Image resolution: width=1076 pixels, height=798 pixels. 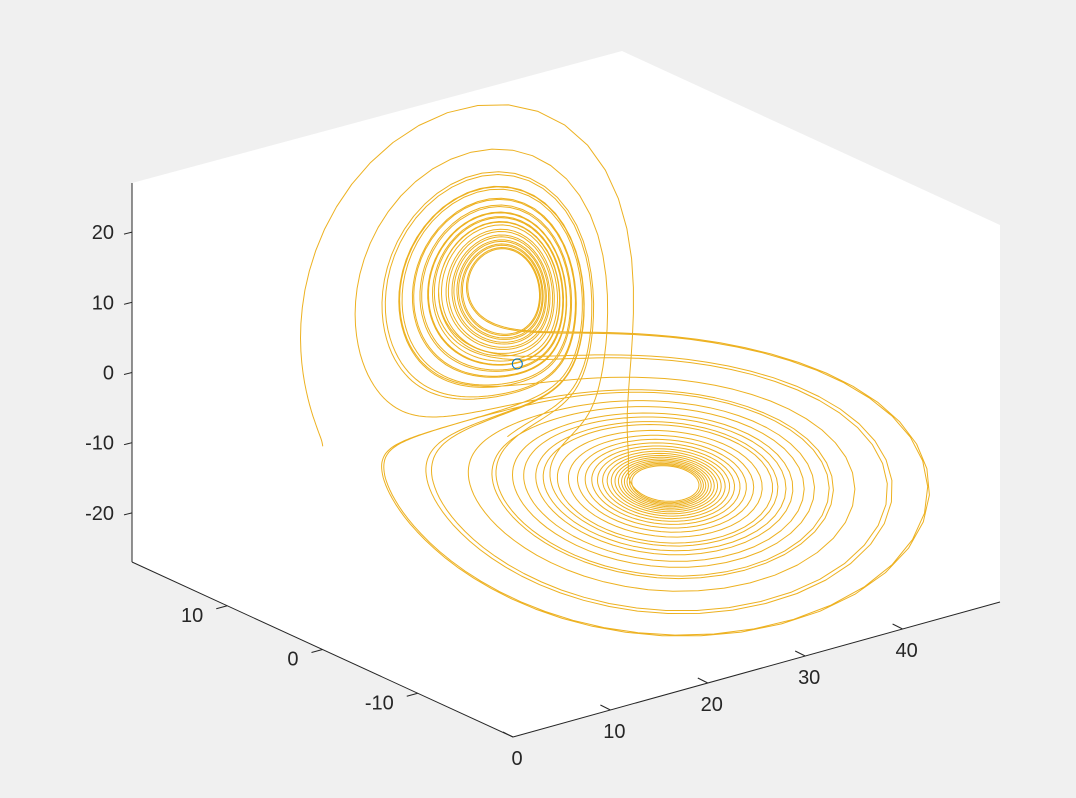 I want to click on z-tick-label: 20, so click(x=103, y=233).